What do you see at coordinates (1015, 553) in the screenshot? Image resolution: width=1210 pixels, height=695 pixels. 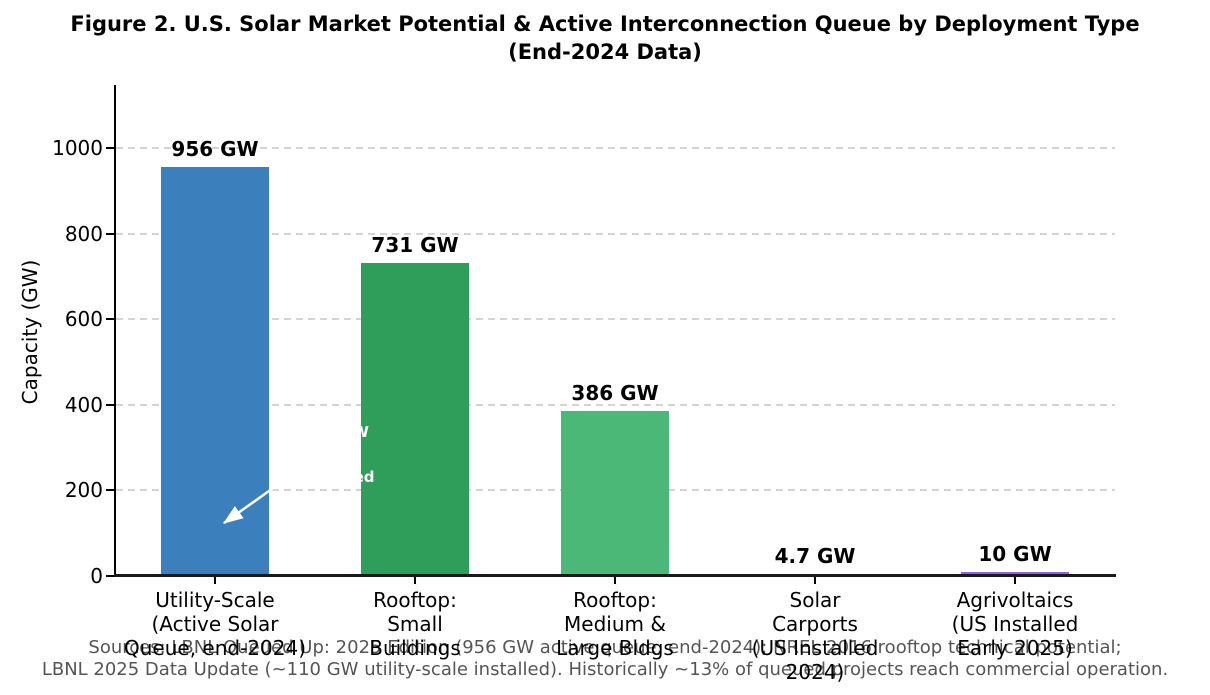 I see `bar-value-label: 10 GW` at bounding box center [1015, 553].